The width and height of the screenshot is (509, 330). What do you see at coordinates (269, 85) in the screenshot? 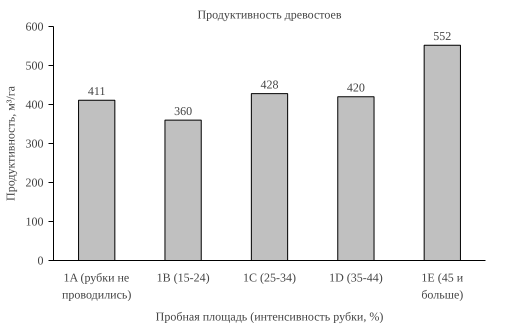
I see `data-label: 428` at bounding box center [269, 85].